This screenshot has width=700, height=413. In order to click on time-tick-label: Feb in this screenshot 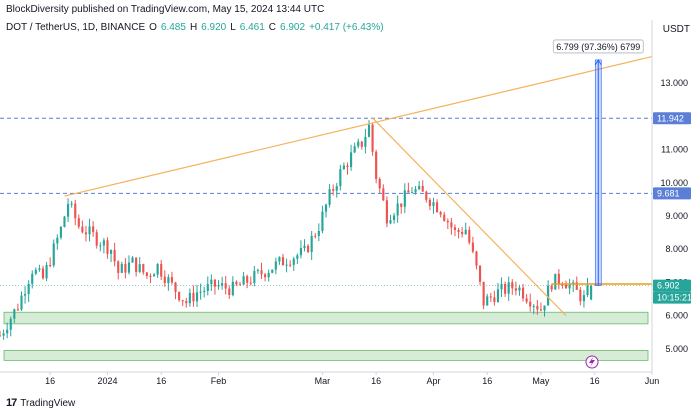, I will do `click(219, 381)`.